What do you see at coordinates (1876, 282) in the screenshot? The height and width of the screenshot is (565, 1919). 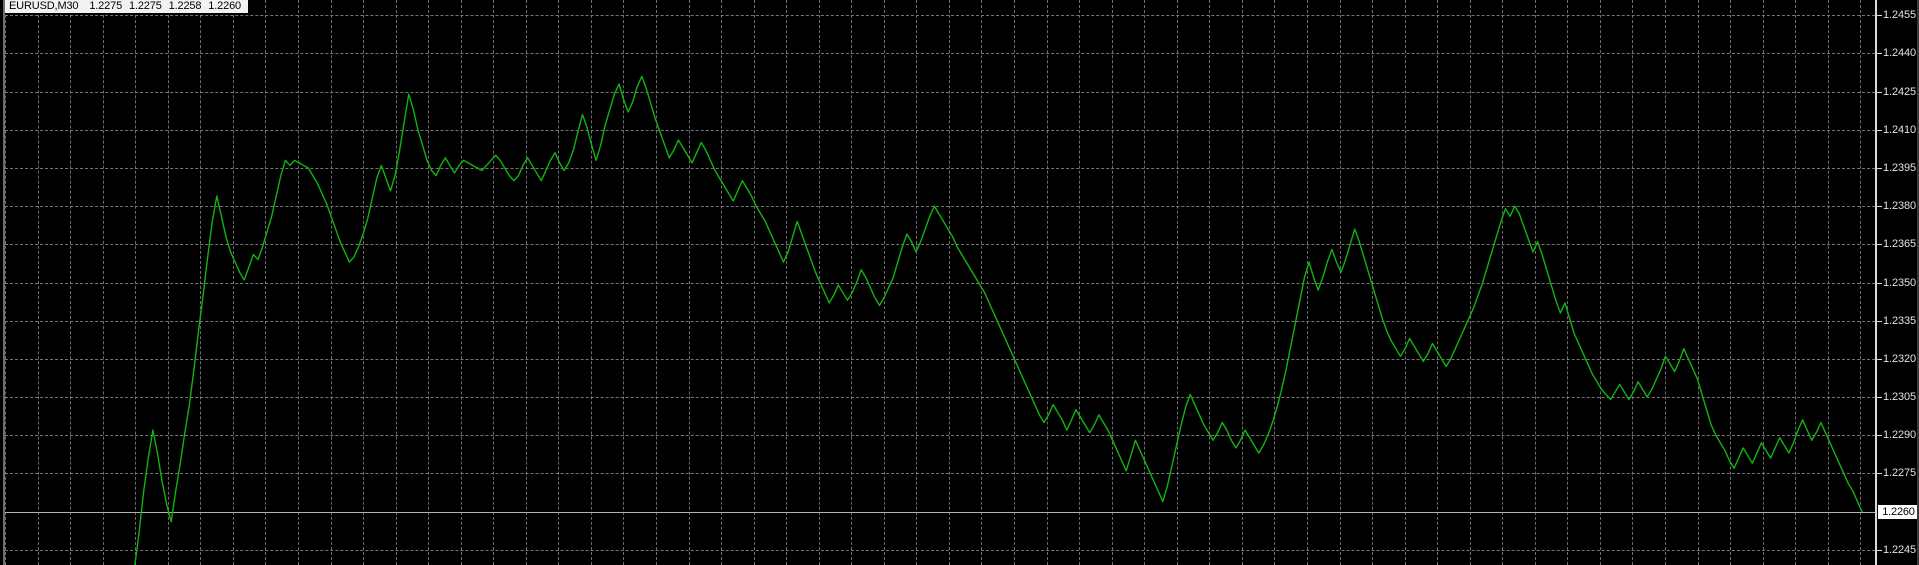 I see `plot-right-border` at bounding box center [1876, 282].